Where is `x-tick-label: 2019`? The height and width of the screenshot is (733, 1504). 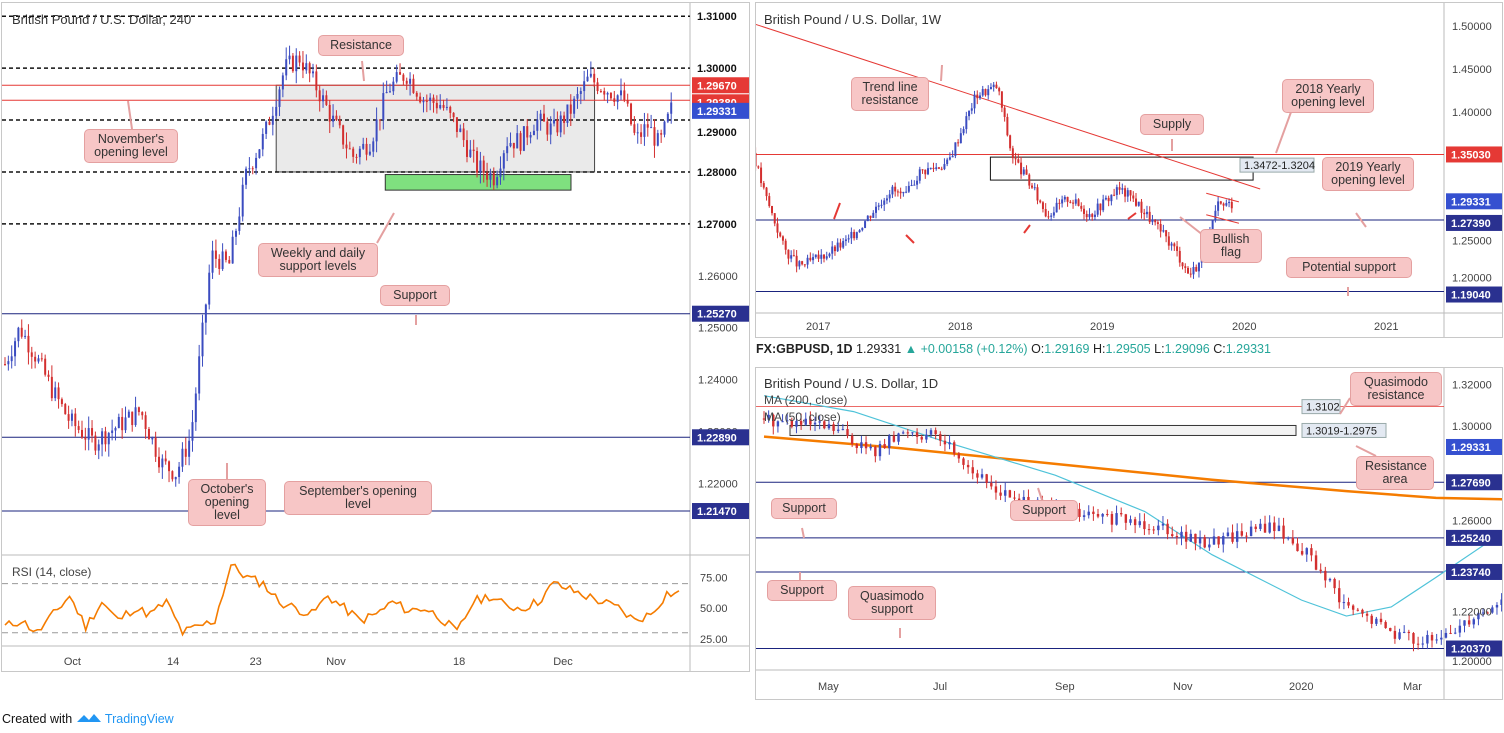 x-tick-label: 2019 is located at coordinates (1102, 327).